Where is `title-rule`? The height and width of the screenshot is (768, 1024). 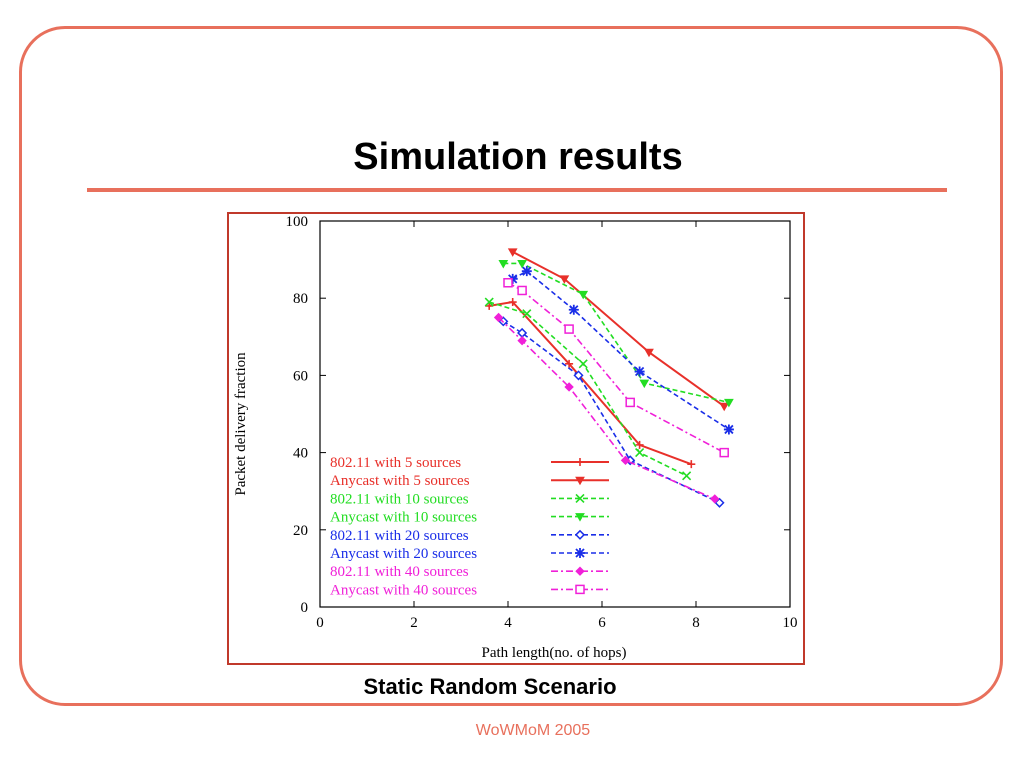 title-rule is located at coordinates (517, 190).